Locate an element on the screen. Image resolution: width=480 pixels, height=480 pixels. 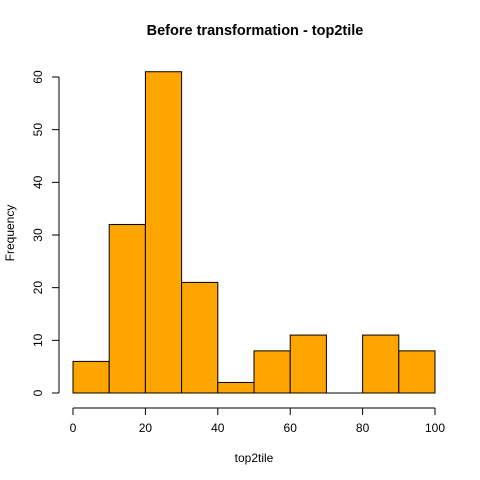
y-tick-label: 50 is located at coordinates (38, 130).